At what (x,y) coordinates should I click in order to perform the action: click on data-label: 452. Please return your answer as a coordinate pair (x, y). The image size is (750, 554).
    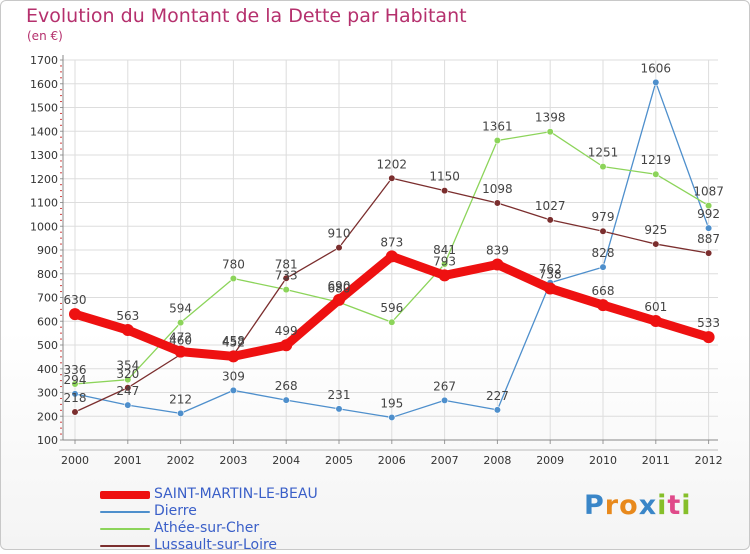
    Looking at the image, I should click on (233, 342).